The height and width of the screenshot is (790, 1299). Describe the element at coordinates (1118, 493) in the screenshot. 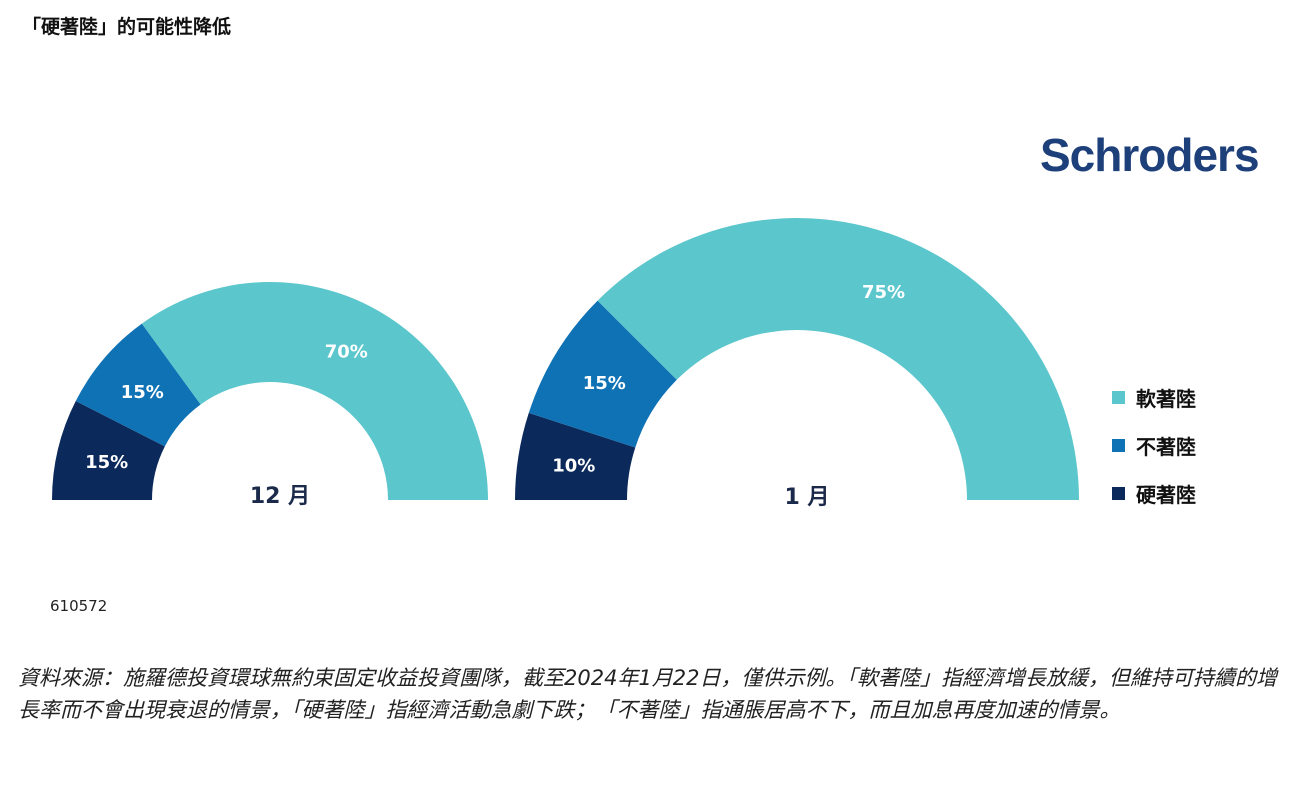

I see `legend-swatch-hard` at that location.